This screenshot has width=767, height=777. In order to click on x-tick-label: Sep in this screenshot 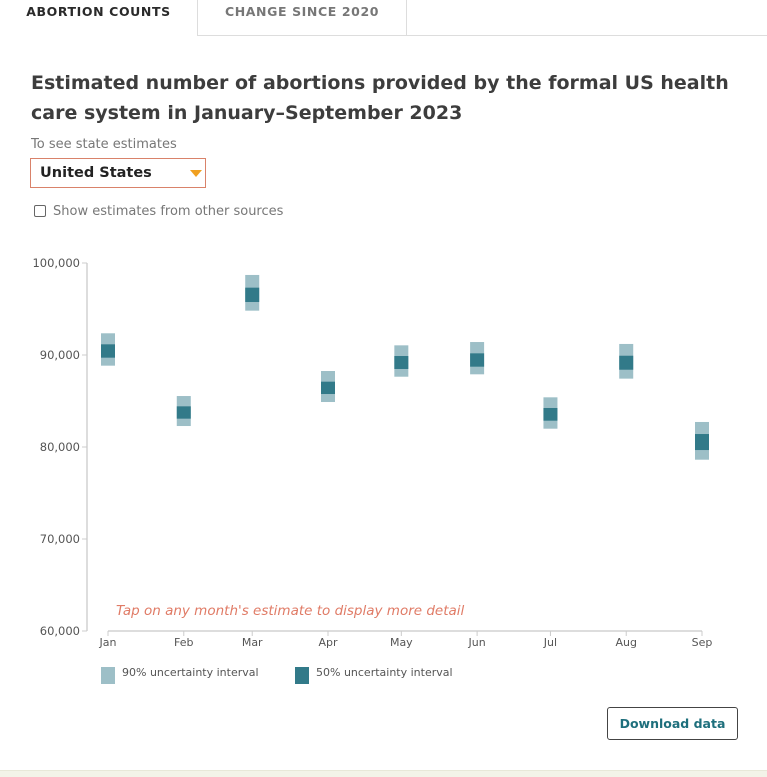, I will do `click(702, 642)`.